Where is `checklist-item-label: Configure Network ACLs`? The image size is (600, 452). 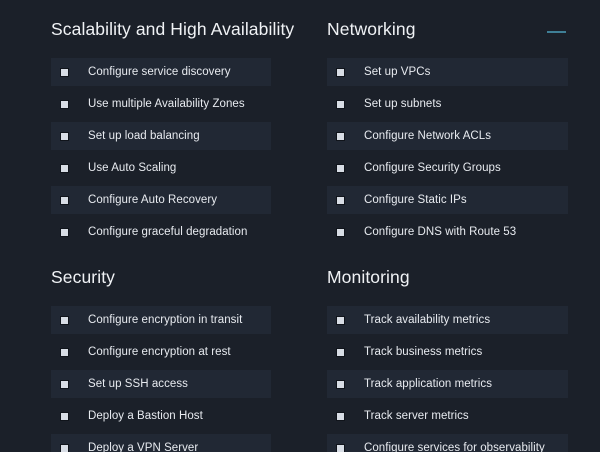 checklist-item-label: Configure Network ACLs is located at coordinates (428, 136).